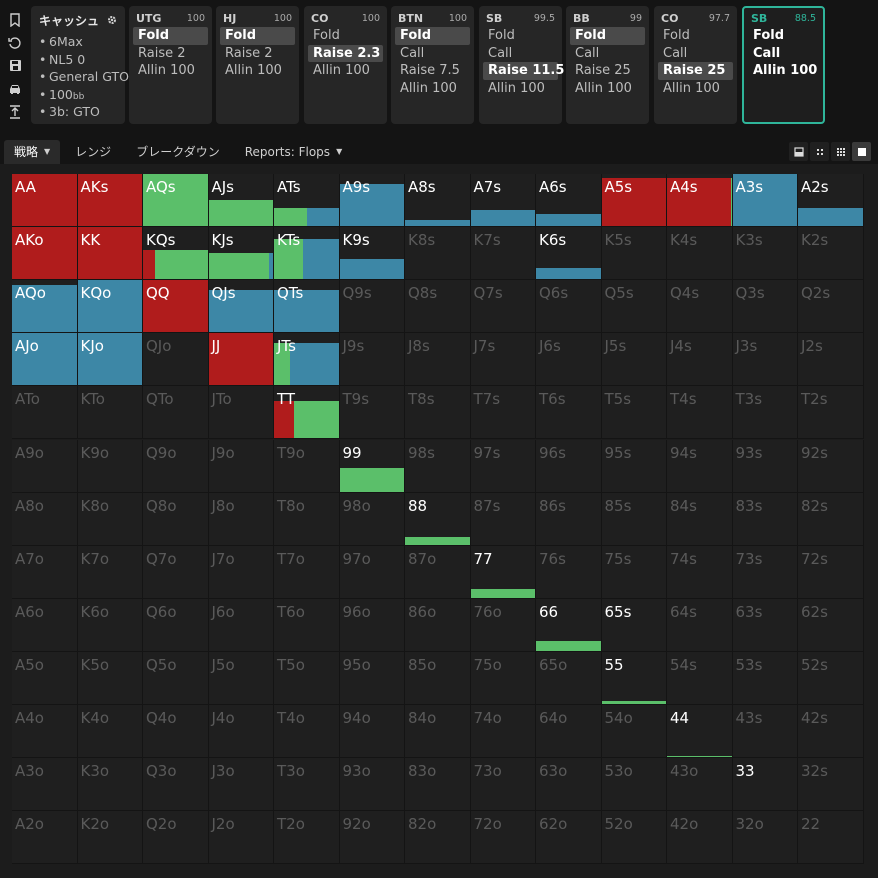 The height and width of the screenshot is (878, 878). Describe the element at coordinates (765, 519) in the screenshot. I see `hand-cell: 83s` at that location.